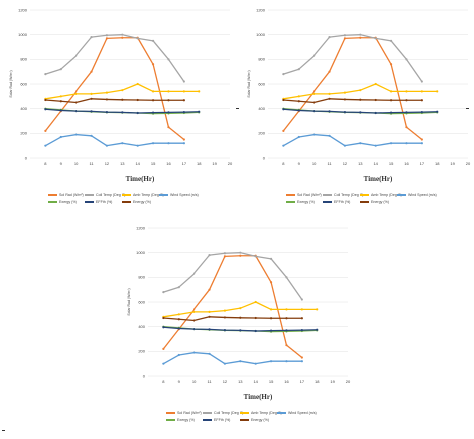 The width and height of the screenshot is (474, 439). Describe the element at coordinates (332, 381) in the screenshot. I see `x-tick-label: 19` at that location.